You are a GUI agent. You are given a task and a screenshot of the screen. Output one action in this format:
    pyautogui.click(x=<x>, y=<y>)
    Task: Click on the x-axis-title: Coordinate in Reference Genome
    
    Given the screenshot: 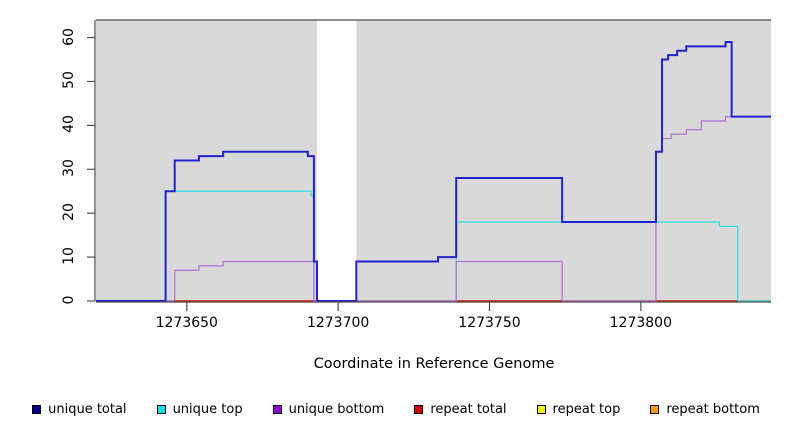 What is the action you would take?
    pyautogui.click(x=434, y=364)
    